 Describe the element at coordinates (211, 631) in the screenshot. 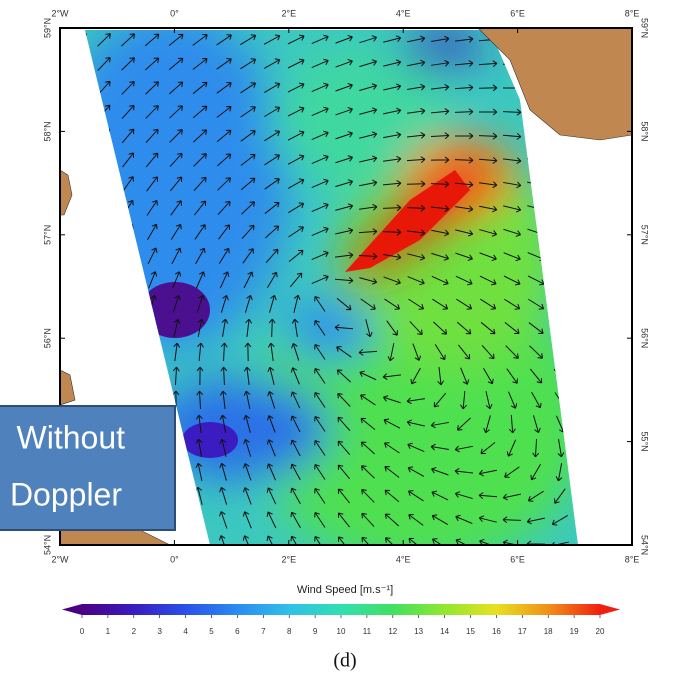

I see `colorbar-tick-label: 5` at that location.